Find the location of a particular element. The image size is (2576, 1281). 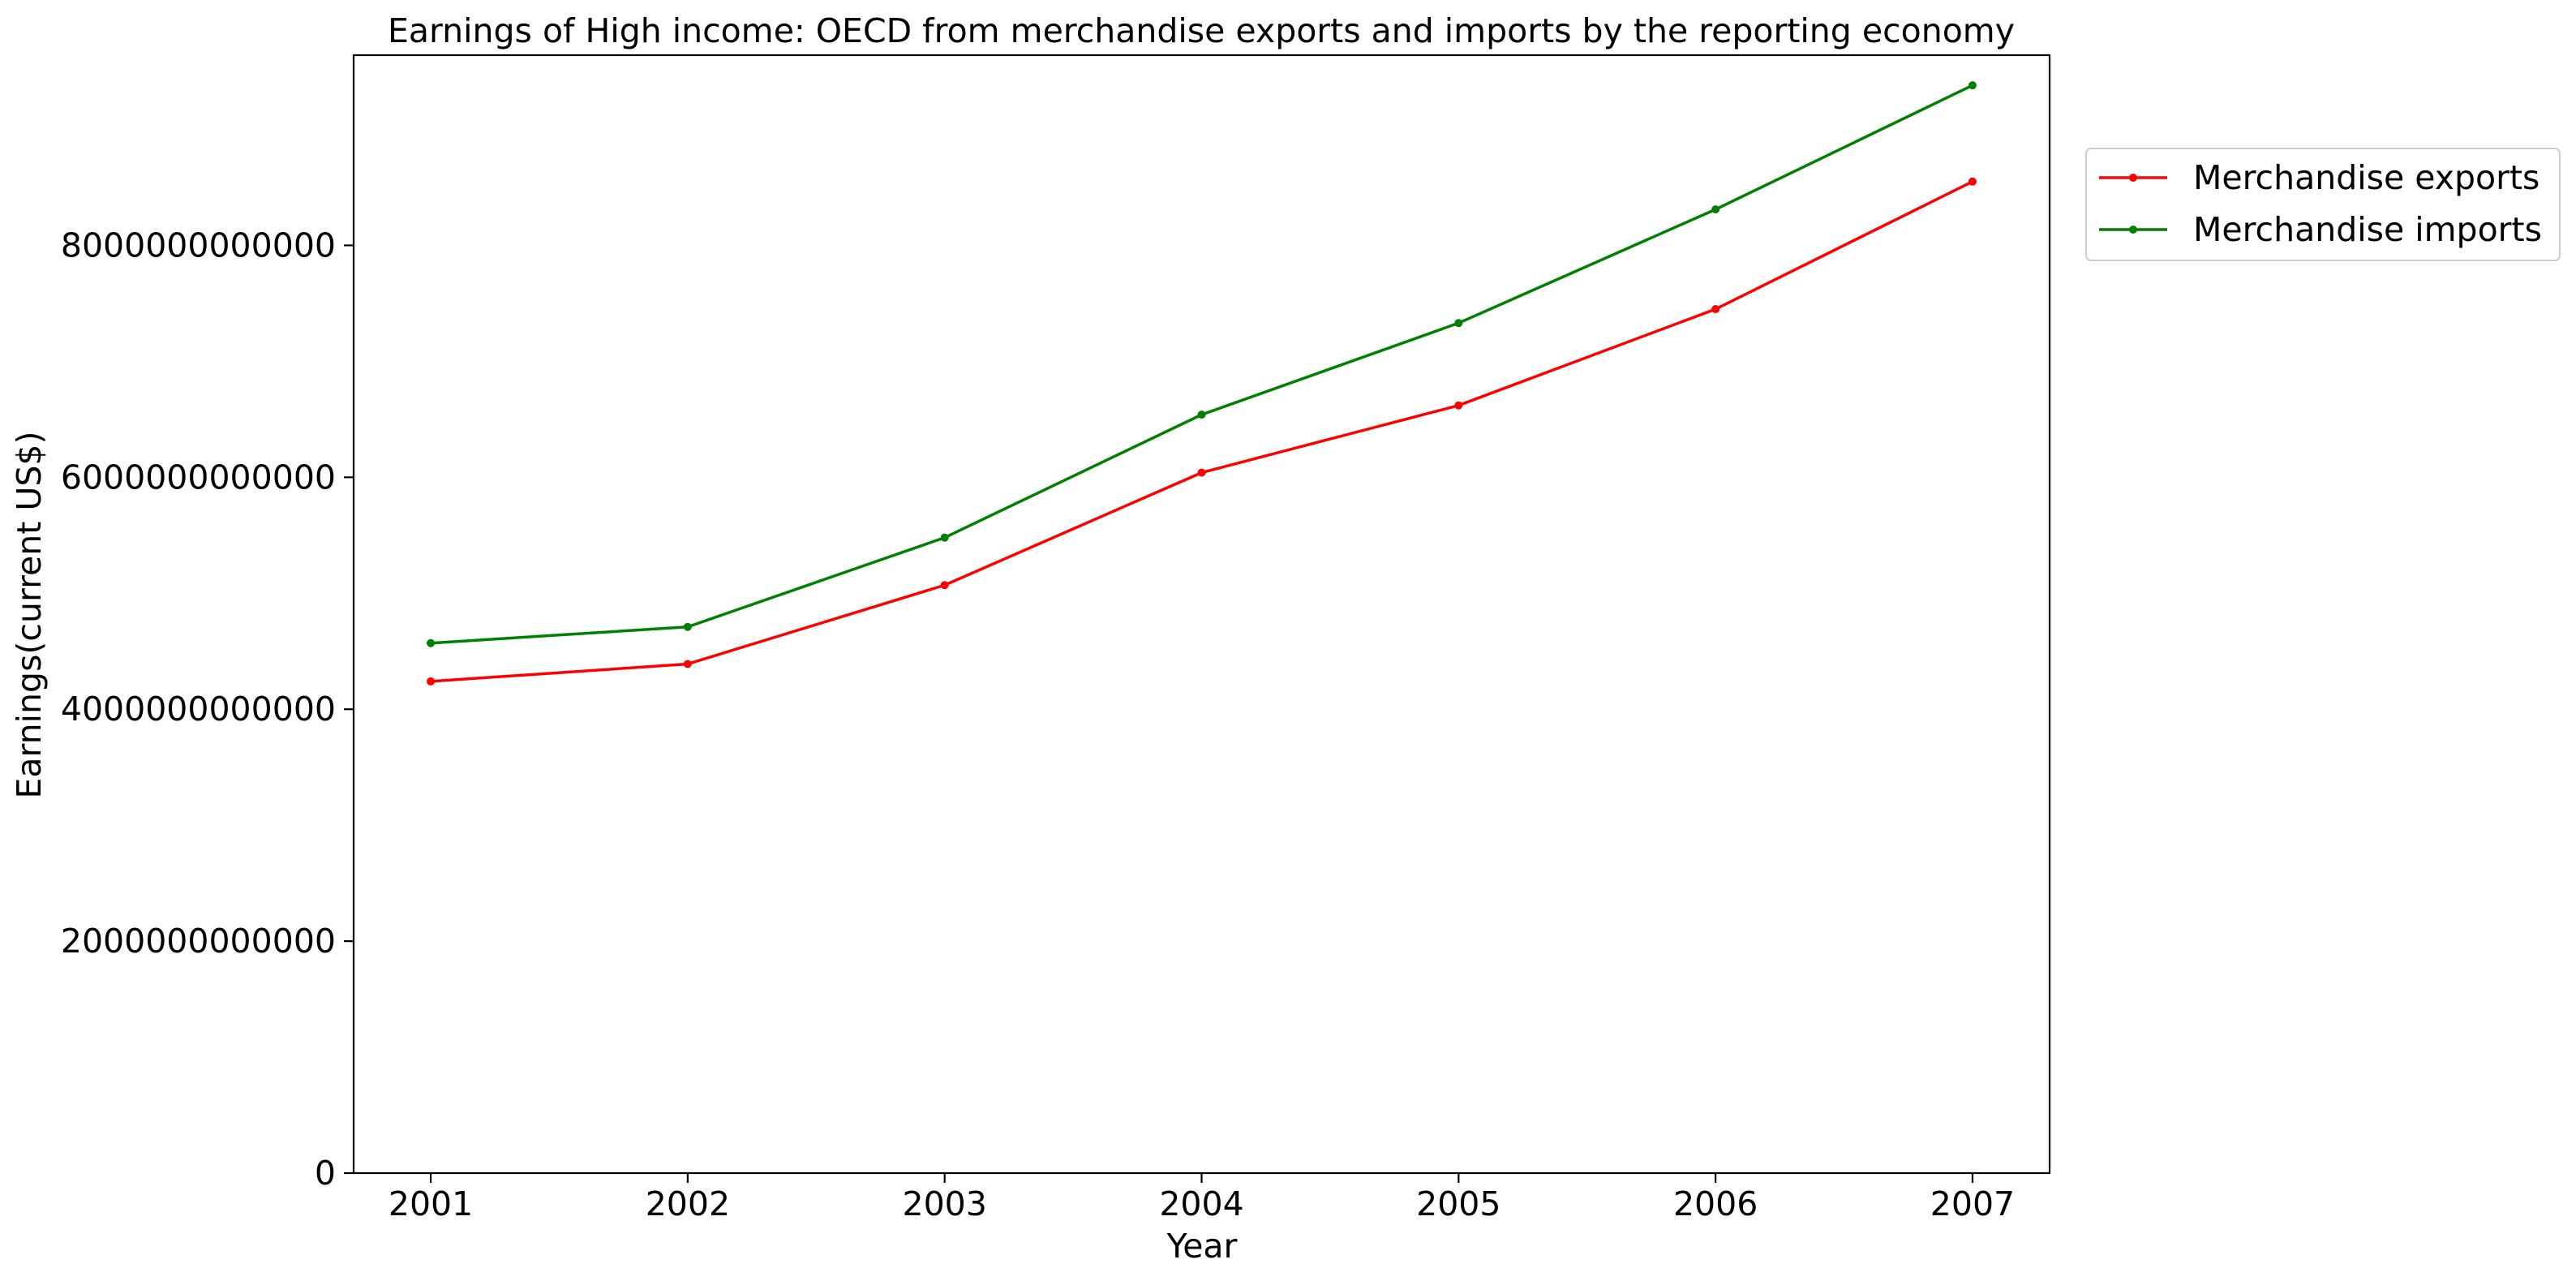

x-tick-label: 2007 is located at coordinates (1972, 1203).